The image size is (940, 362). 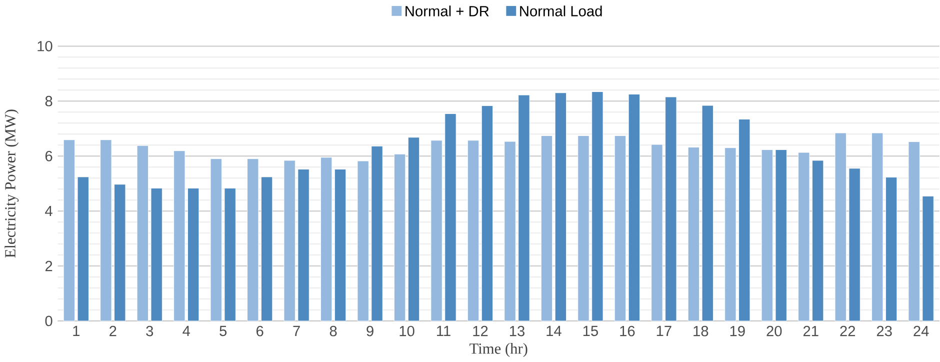 I want to click on y-tick-label: 0, so click(x=48, y=321).